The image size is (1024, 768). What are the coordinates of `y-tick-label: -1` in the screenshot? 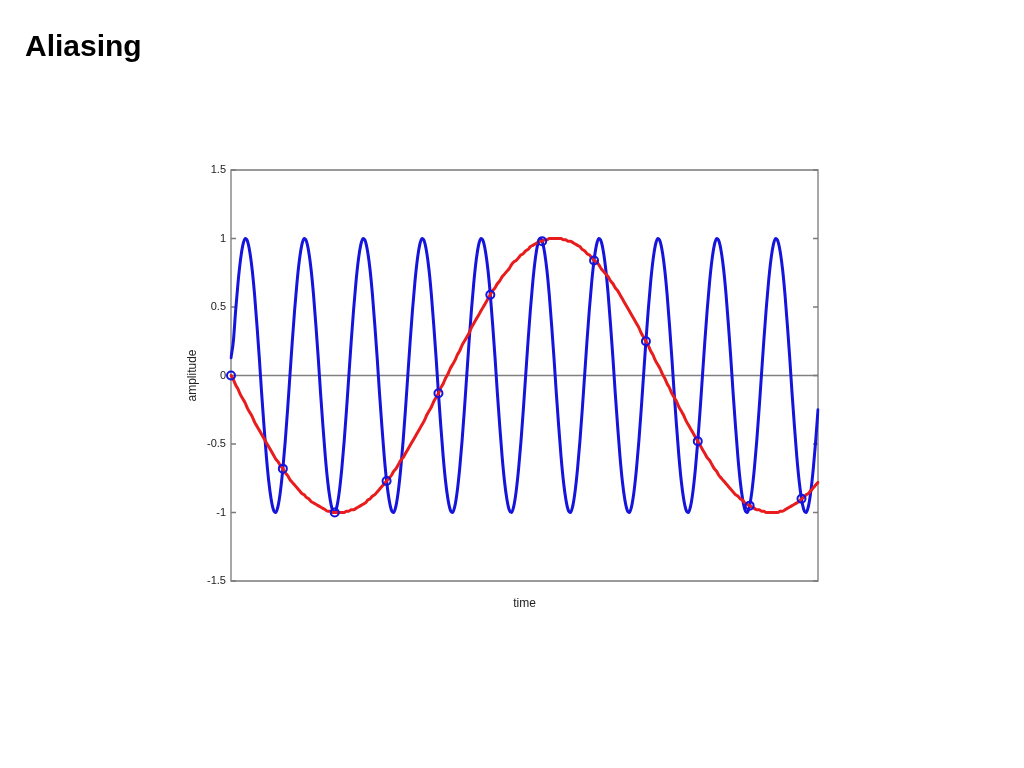 It's located at (221, 511).